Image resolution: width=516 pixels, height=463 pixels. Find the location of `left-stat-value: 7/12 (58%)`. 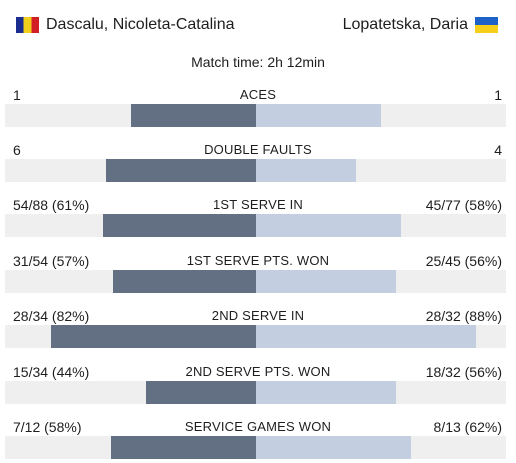

left-stat-value: 7/12 (58%) is located at coordinates (47, 427).